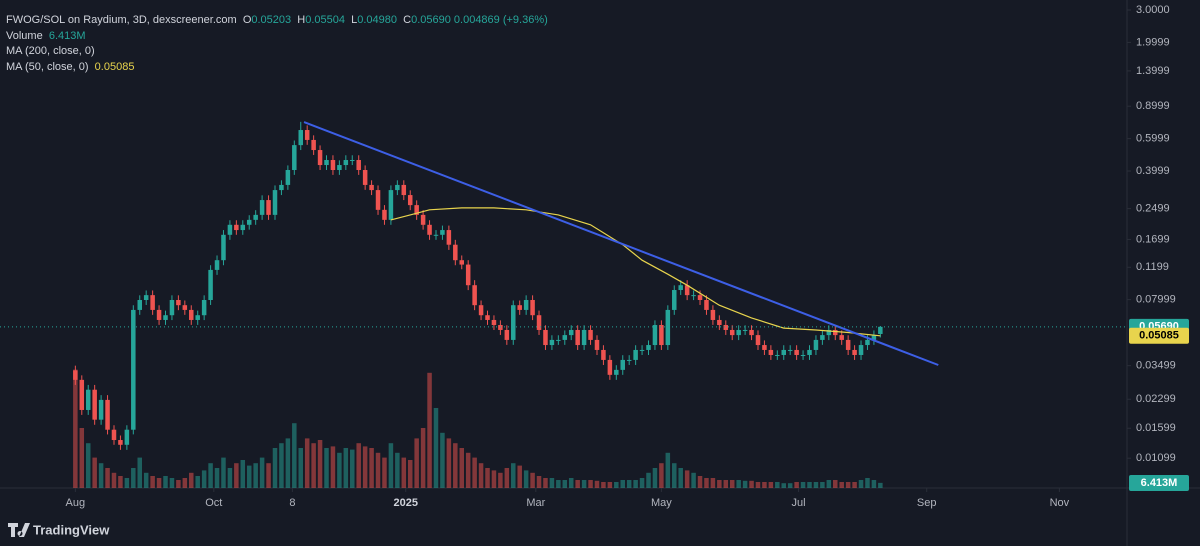 The width and height of the screenshot is (1200, 546). I want to click on o-value: 0.05203, so click(271, 20).